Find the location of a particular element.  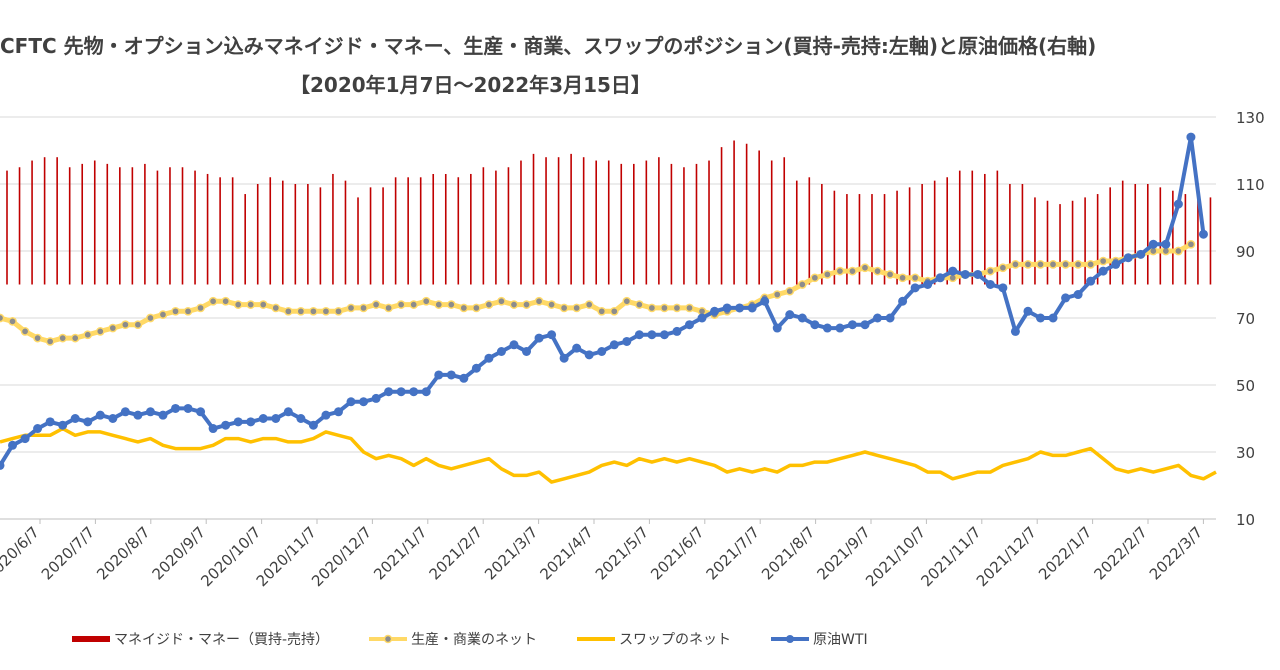

legend-item-managed-money: マネイジド・マネー（買持-売持） is located at coordinates (200, 639).